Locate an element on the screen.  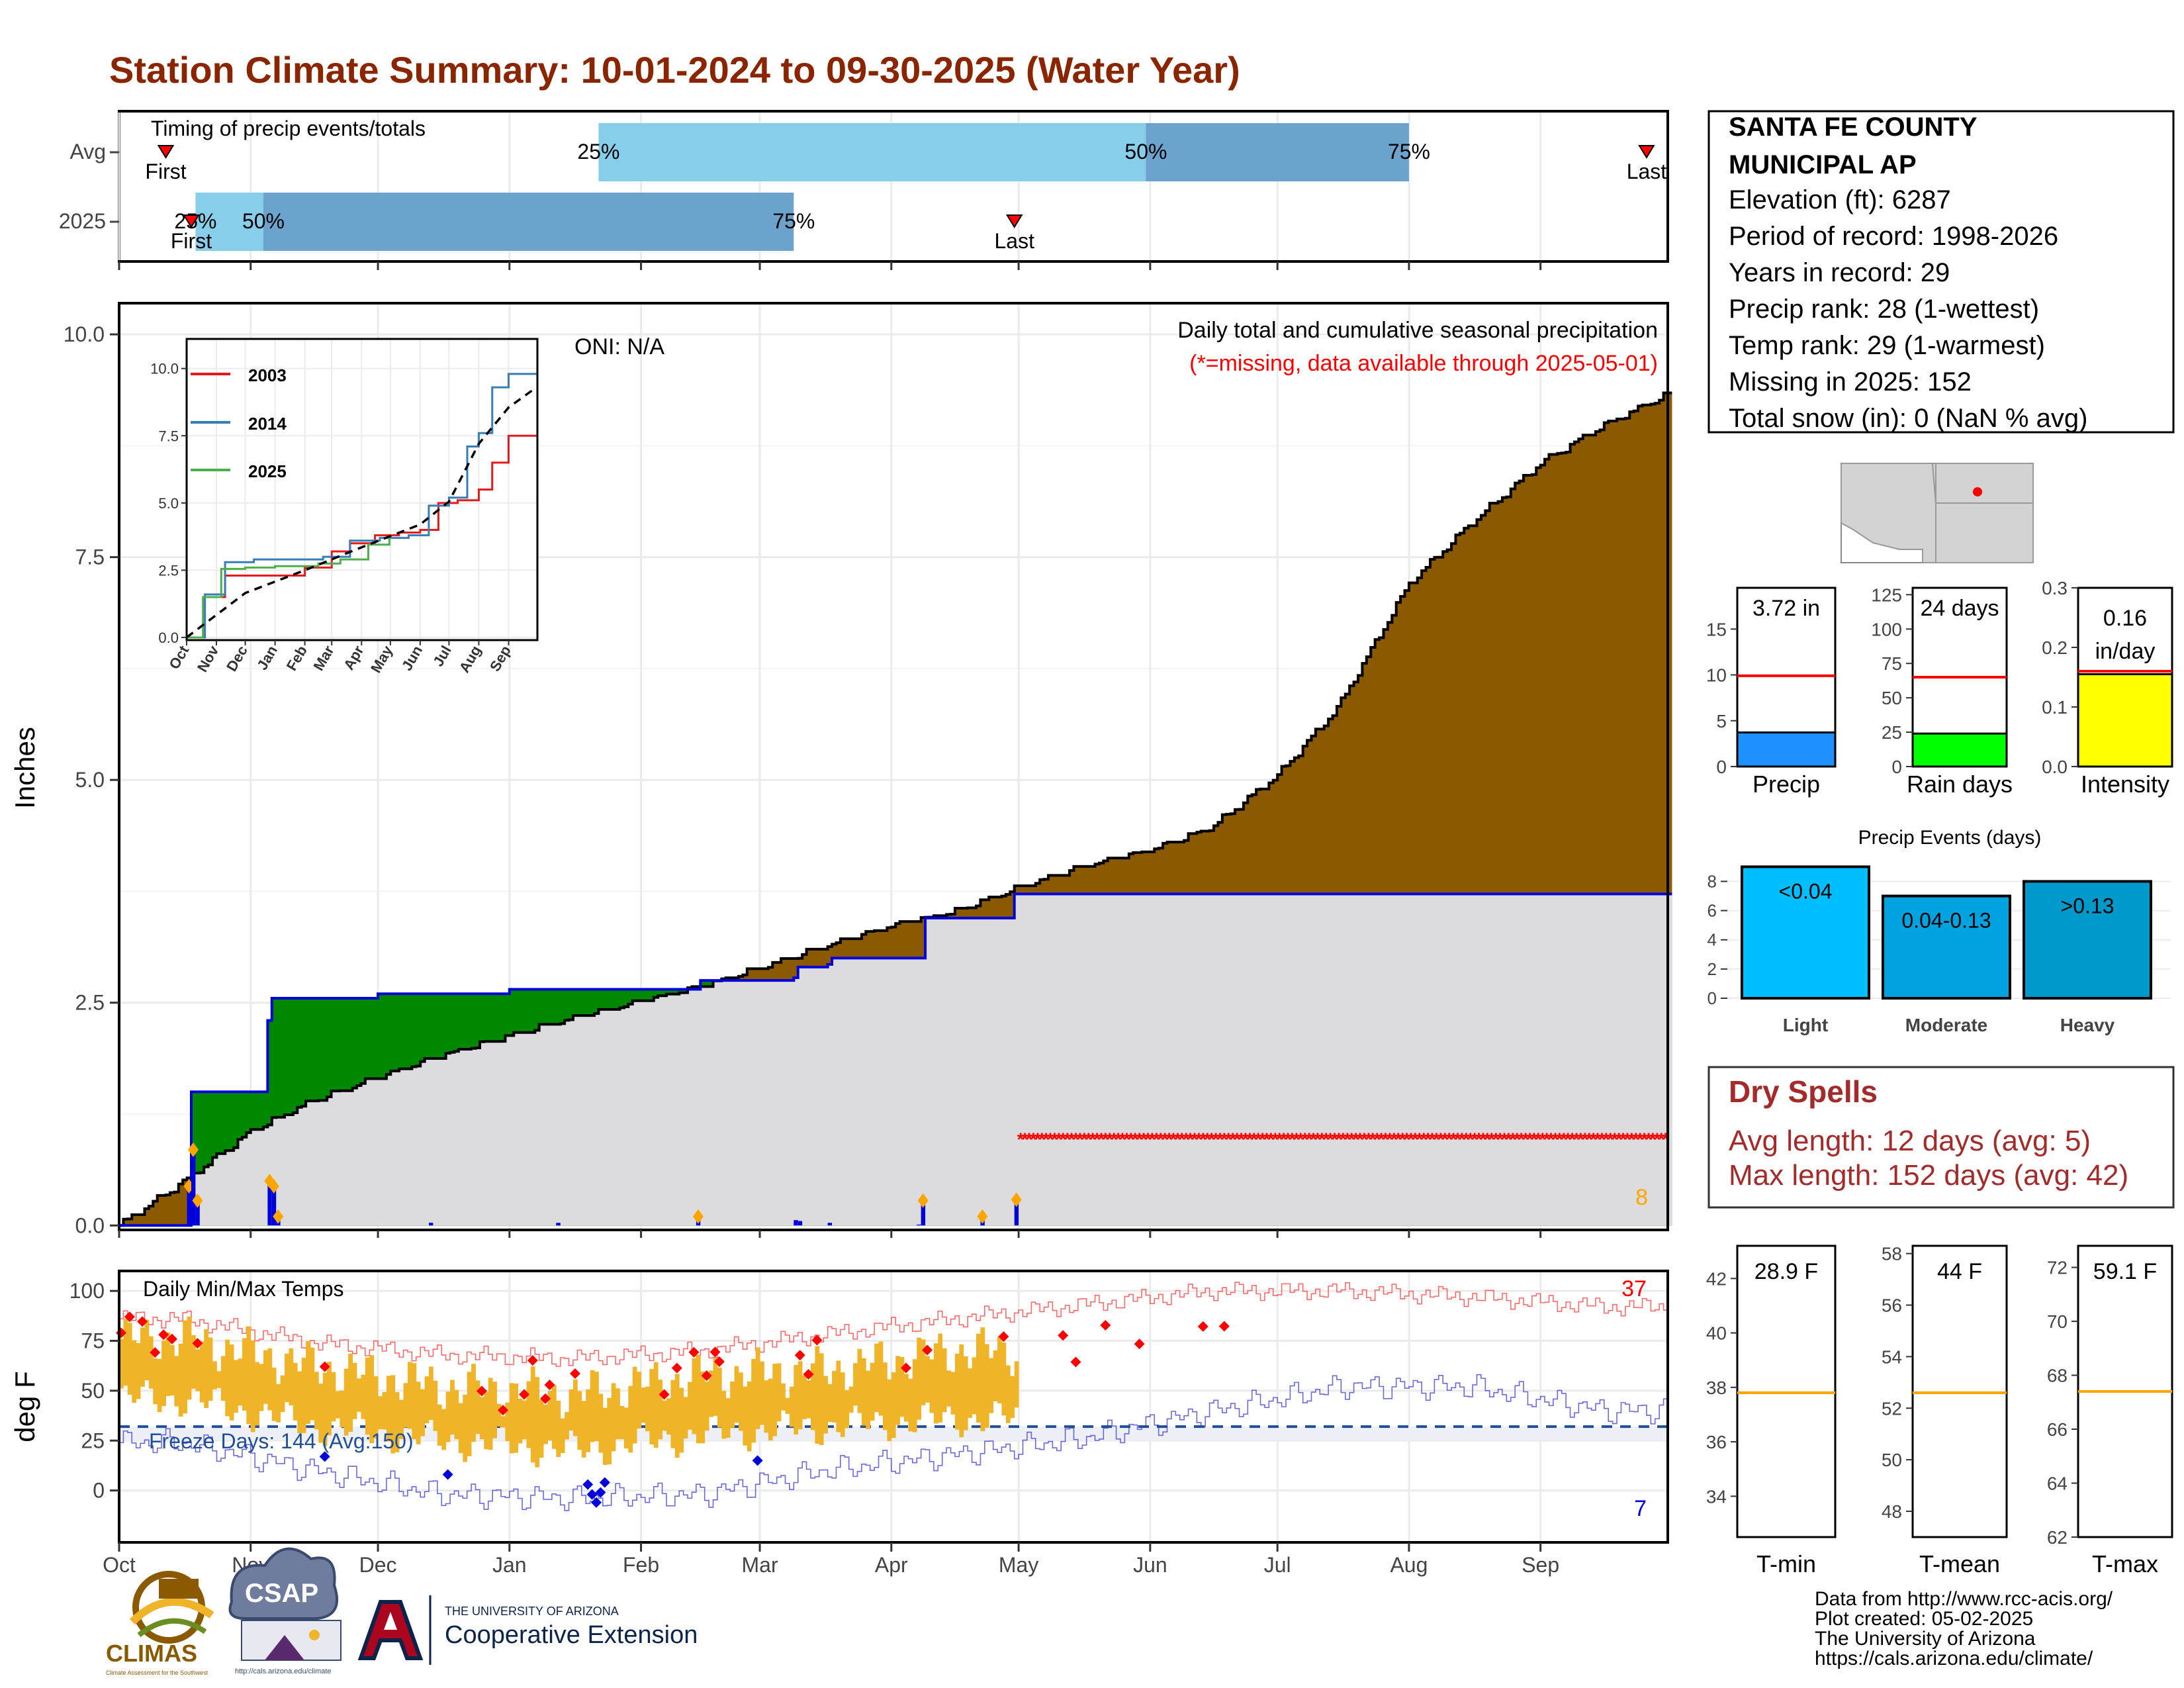
temp-summary-tmax-value: 59.1 F is located at coordinates (2125, 1271).